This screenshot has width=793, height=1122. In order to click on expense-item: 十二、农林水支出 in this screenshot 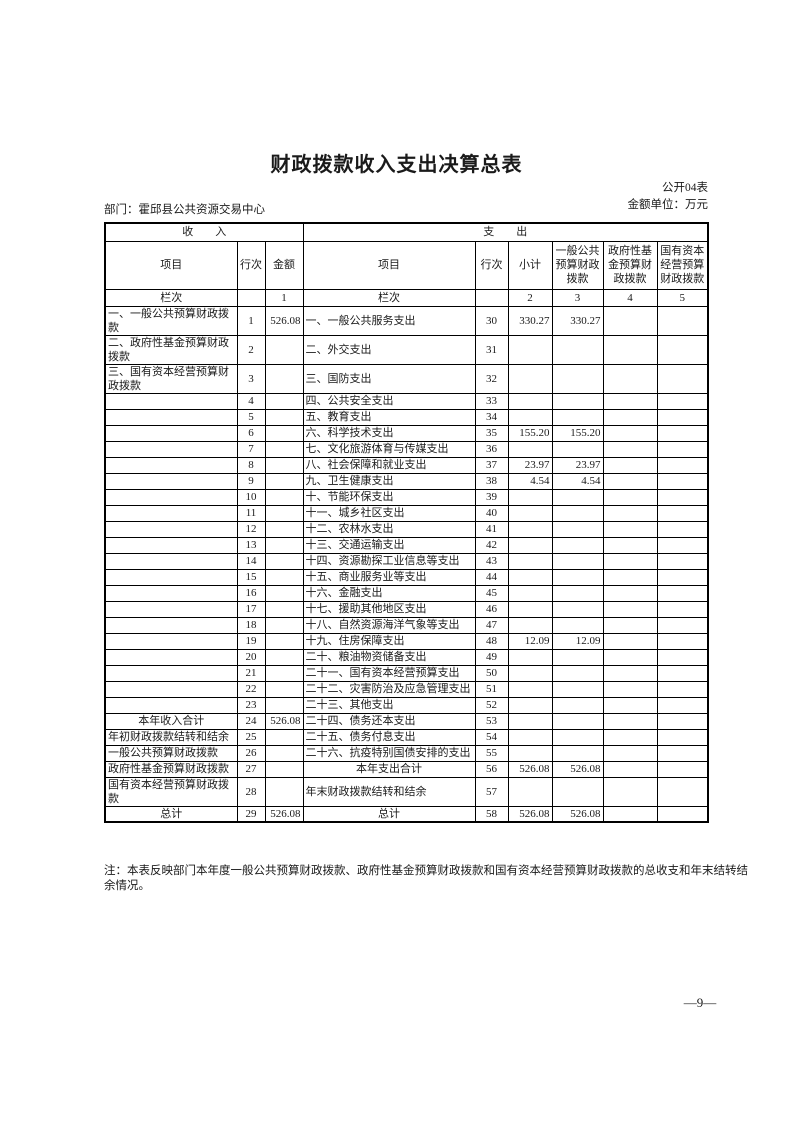, I will do `click(389, 529)`.